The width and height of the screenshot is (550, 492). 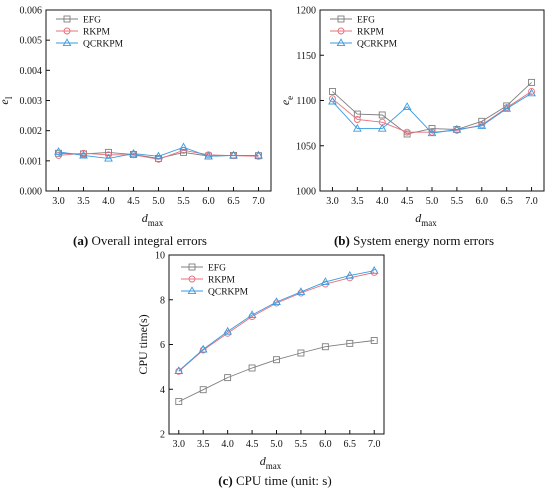 I want to click on y-tick-label: 0.002, so click(x=31, y=131).